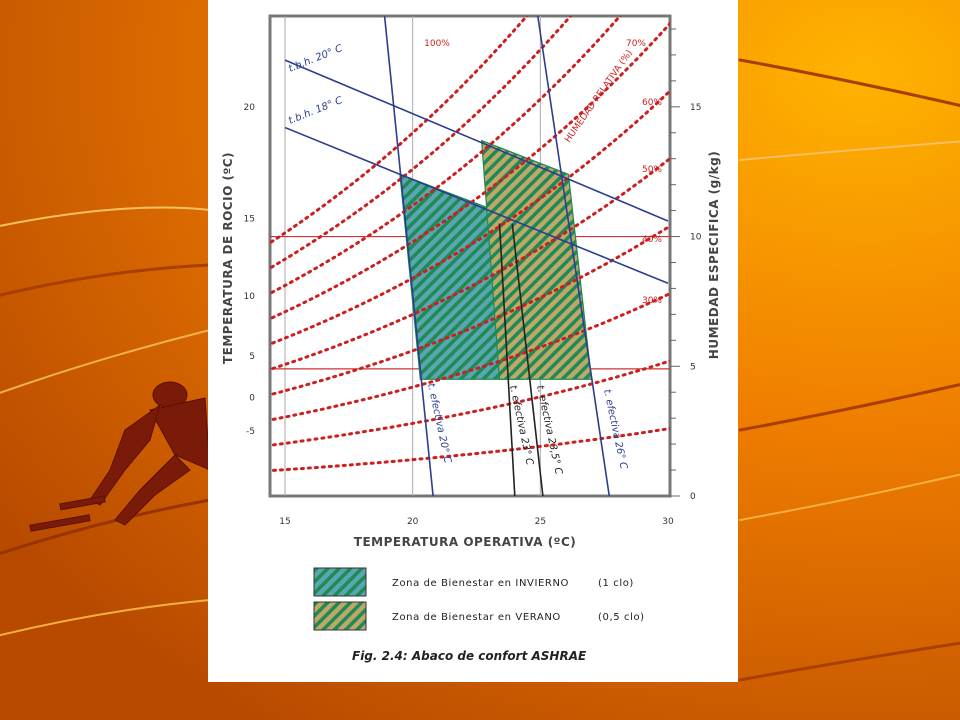  I want to click on y-right-tick-label-15: 15, so click(695, 108).